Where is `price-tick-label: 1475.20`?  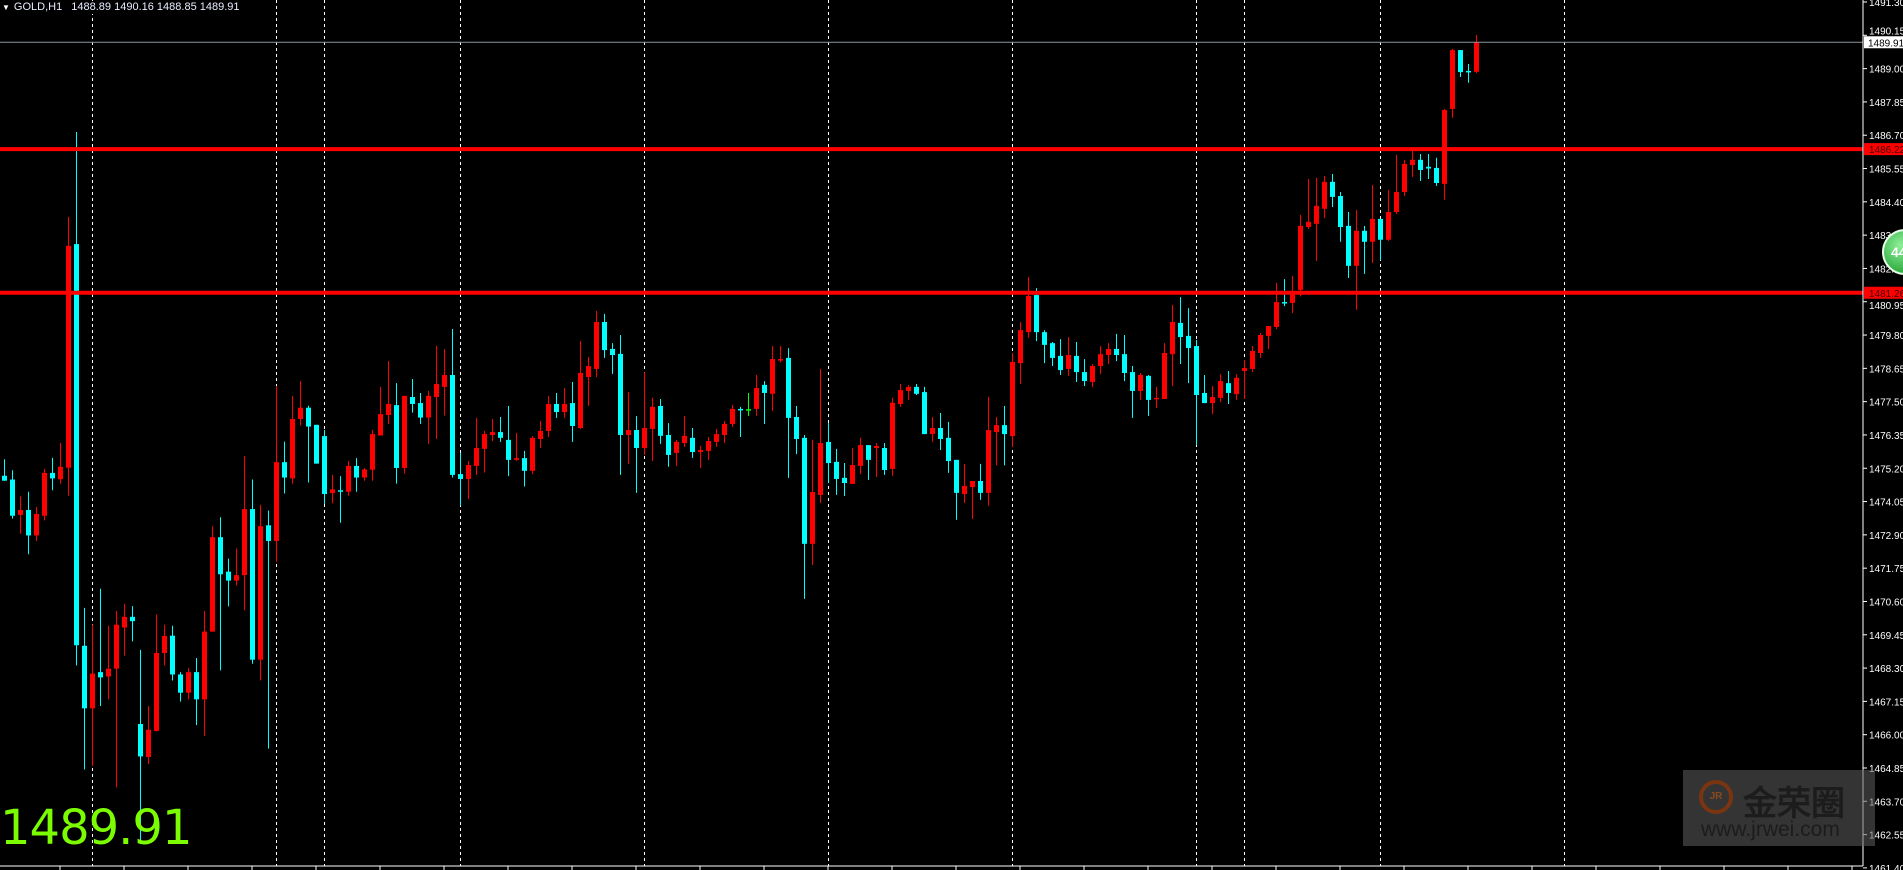 price-tick-label: 1475.20 is located at coordinates (1886, 469).